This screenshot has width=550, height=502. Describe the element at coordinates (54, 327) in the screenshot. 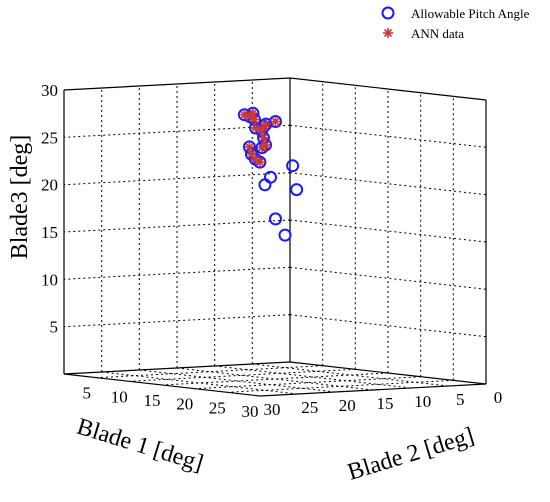

I see `z-tick-label: 5` at that location.